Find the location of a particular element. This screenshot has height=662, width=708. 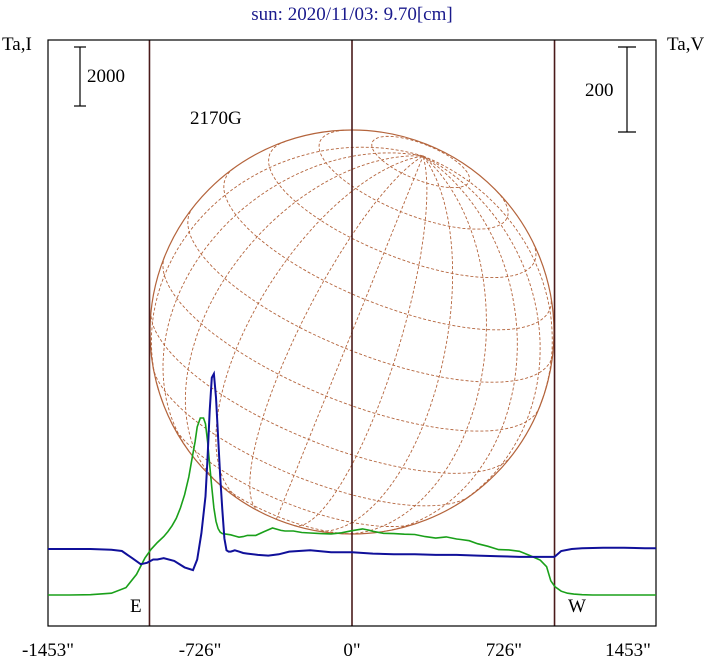

scale-bar-left is located at coordinates (80, 76).